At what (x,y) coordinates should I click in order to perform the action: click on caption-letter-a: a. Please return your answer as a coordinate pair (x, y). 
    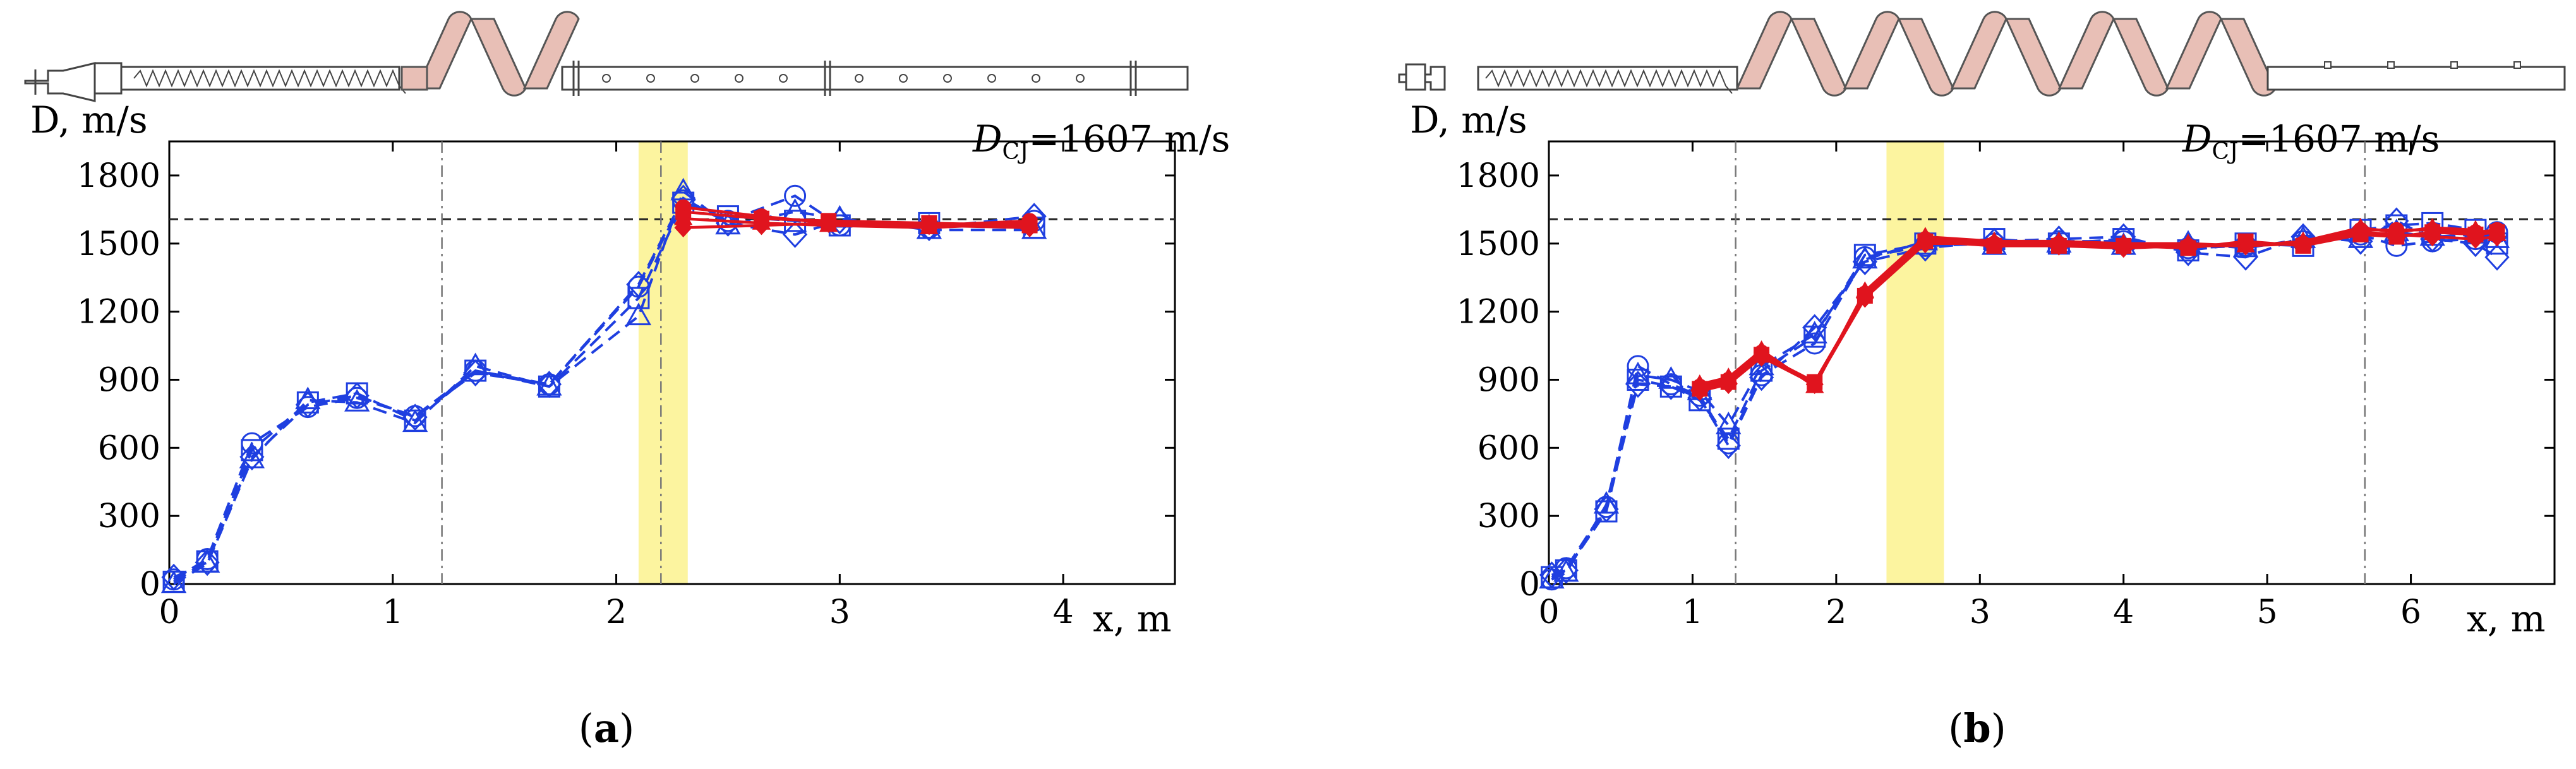
    Looking at the image, I should click on (606, 728).